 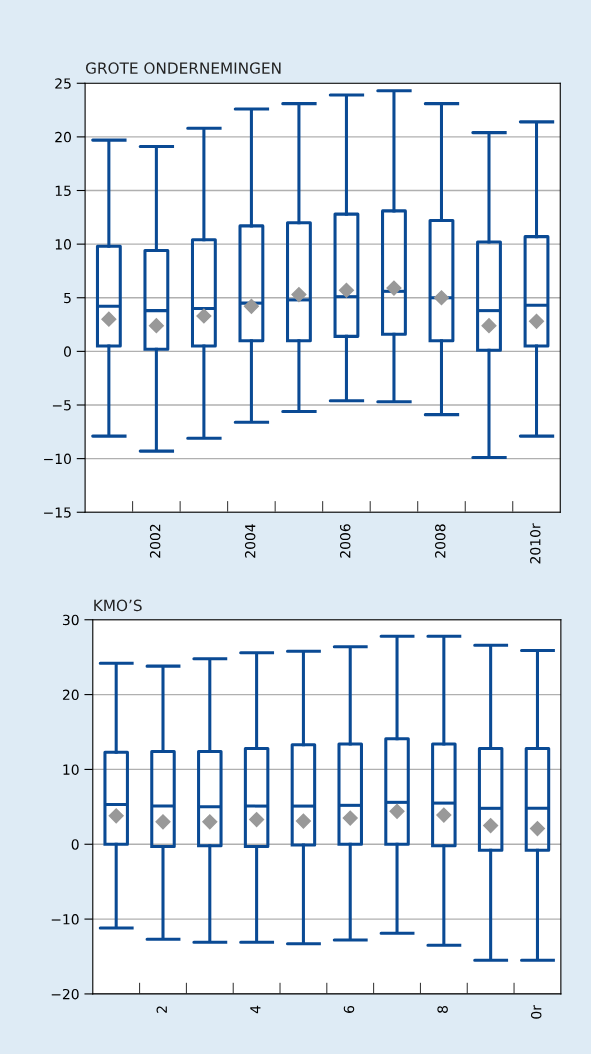 I want to click on x-tick-label: 2008, so click(x=440, y=541).